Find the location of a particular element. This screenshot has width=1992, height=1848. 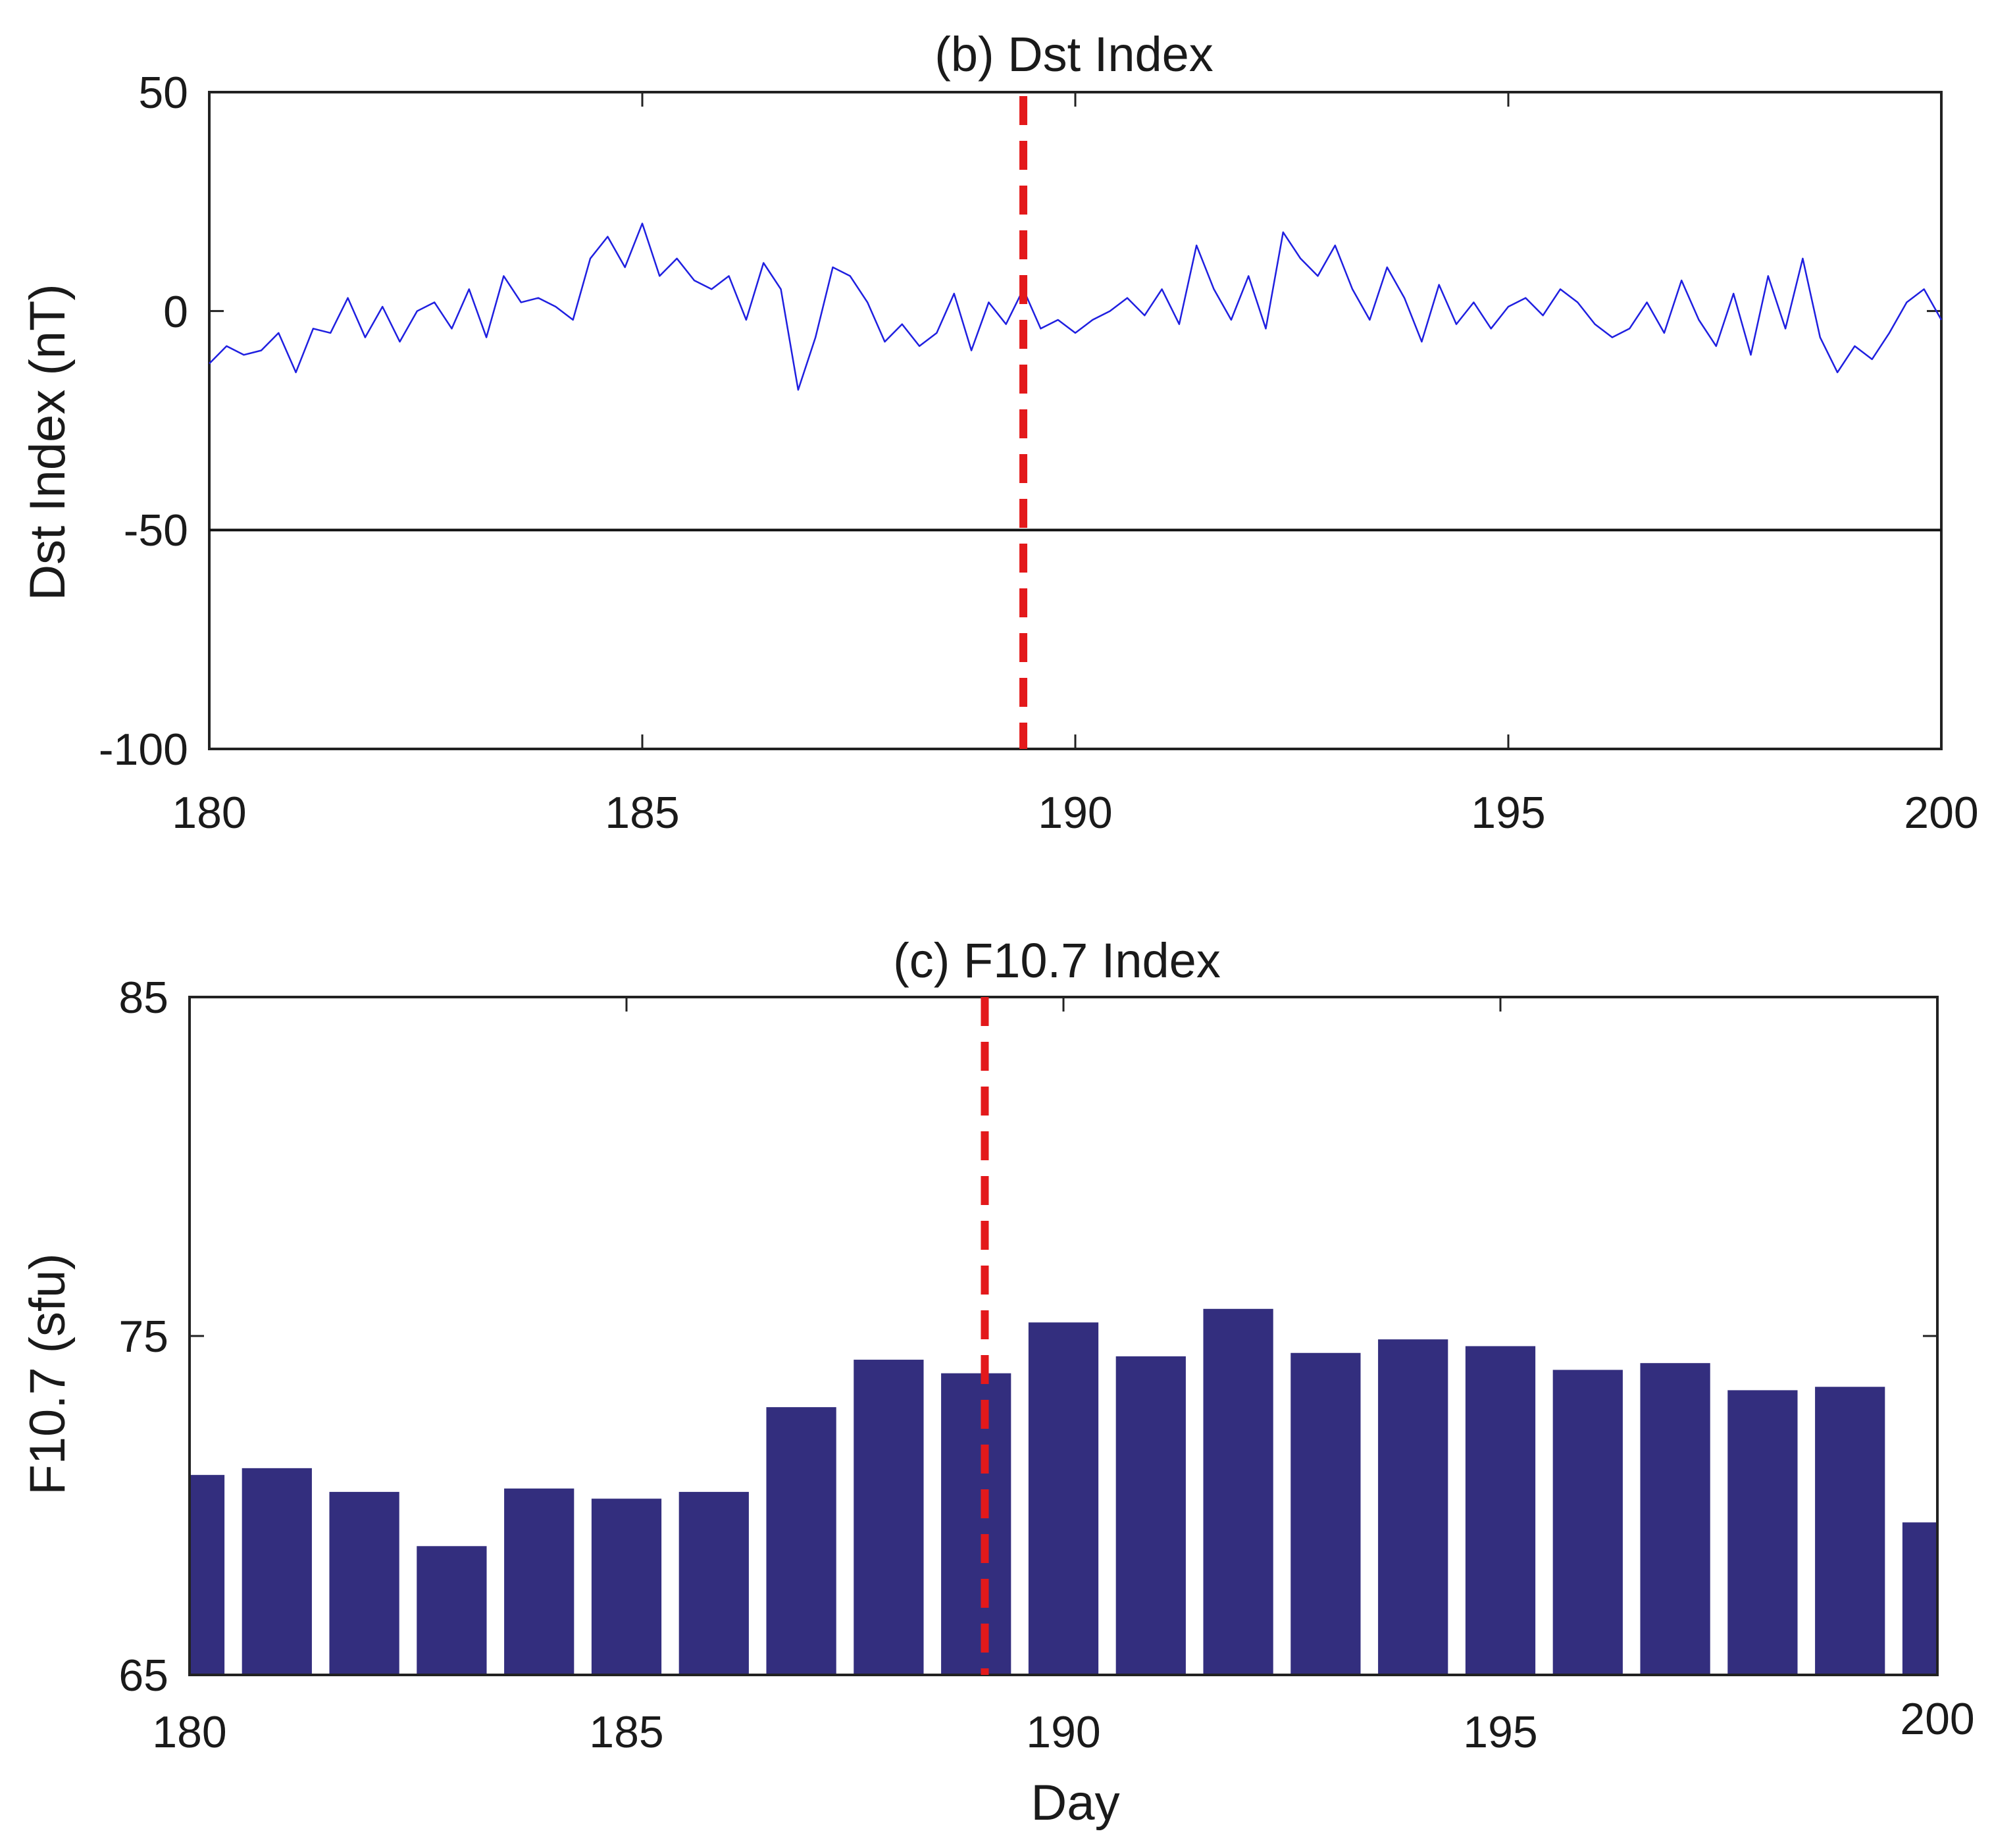

panel-c-y-tick-85: 85 is located at coordinates (143, 998).